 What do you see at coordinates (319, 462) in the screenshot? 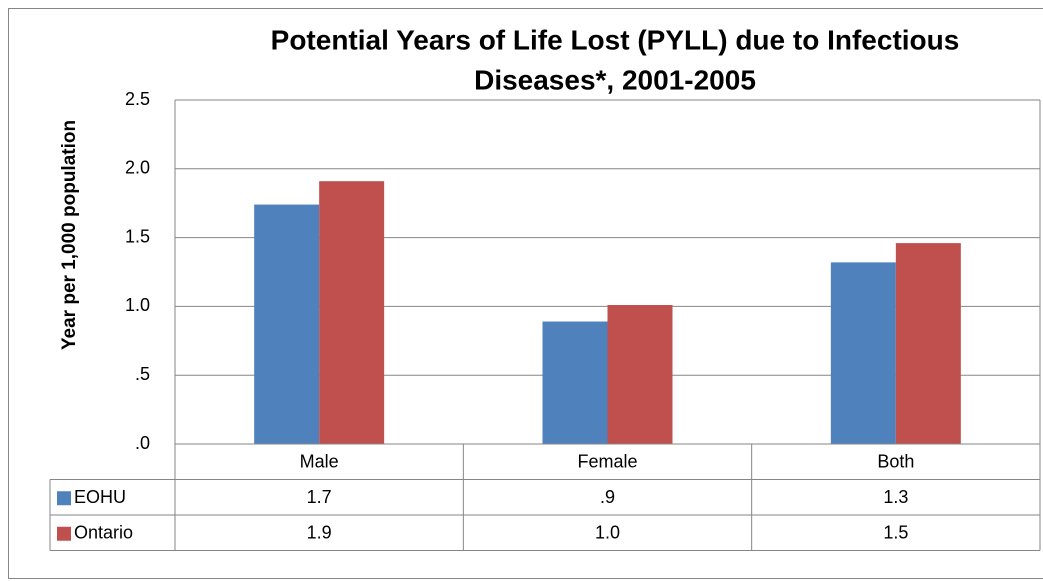
I see `x-tick-label: Male` at bounding box center [319, 462].